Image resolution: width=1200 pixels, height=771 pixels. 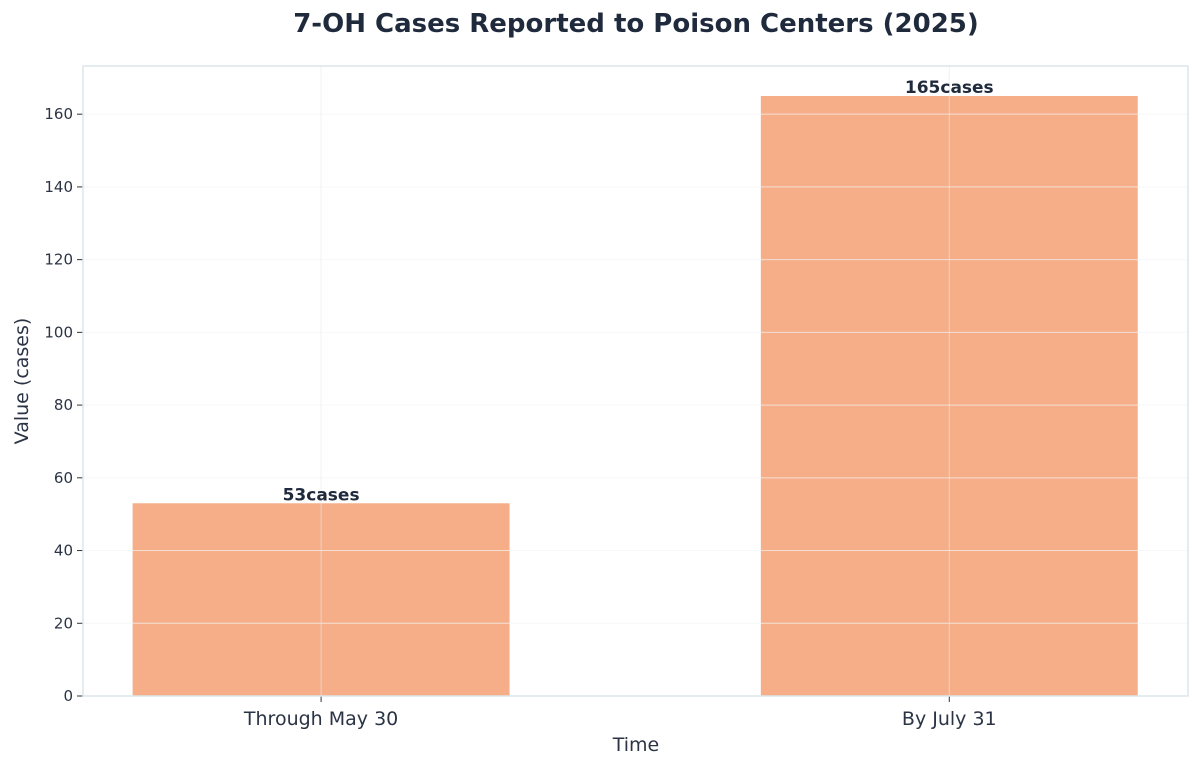 What do you see at coordinates (58, 187) in the screenshot?
I see `y-tick-label: 140` at bounding box center [58, 187].